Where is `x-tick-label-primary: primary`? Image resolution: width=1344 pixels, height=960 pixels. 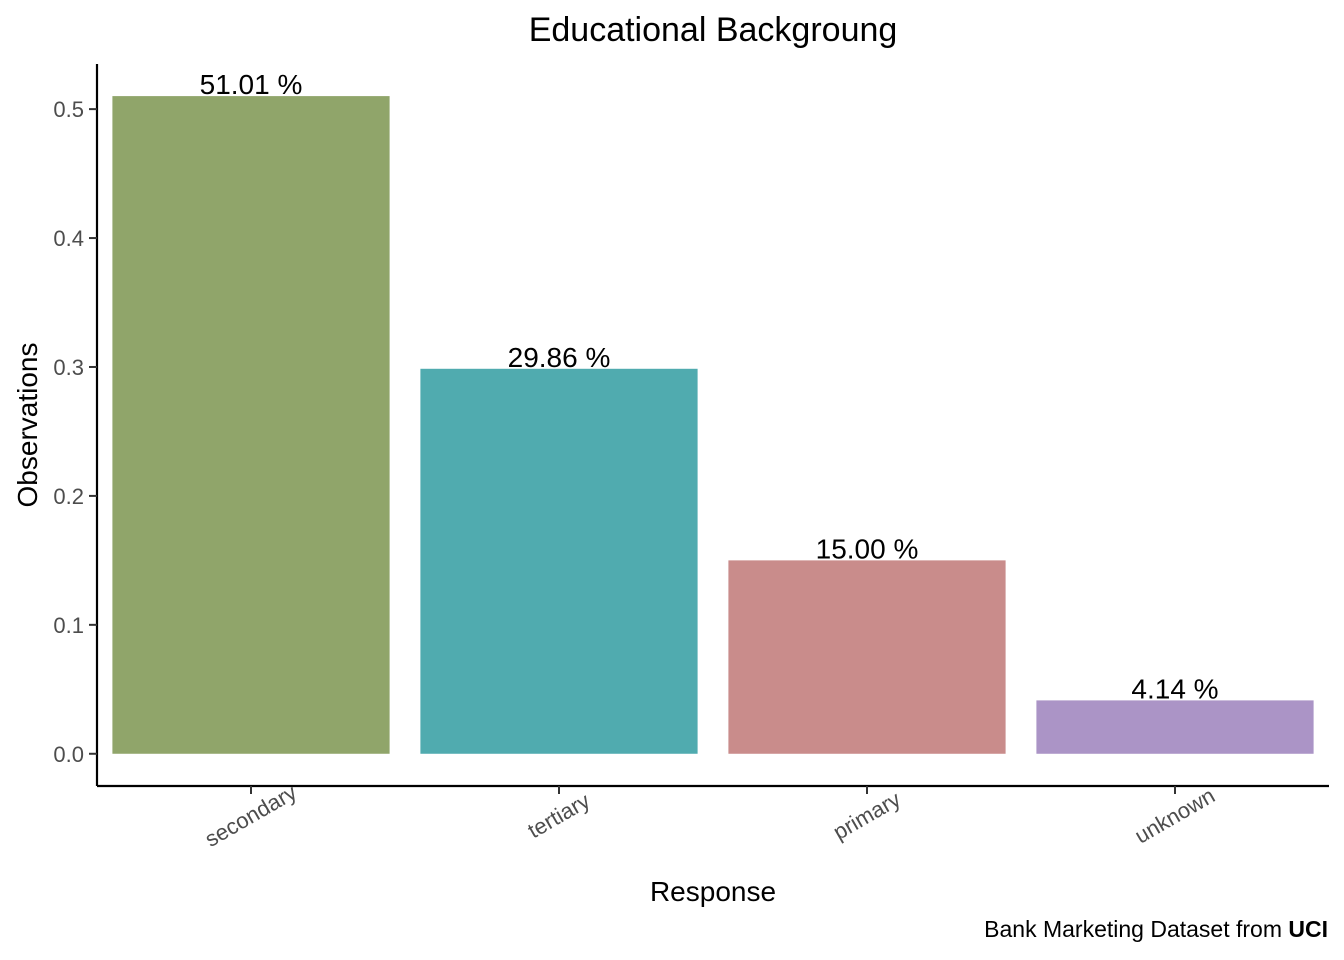 x-tick-label-primary: primary is located at coordinates (867, 815).